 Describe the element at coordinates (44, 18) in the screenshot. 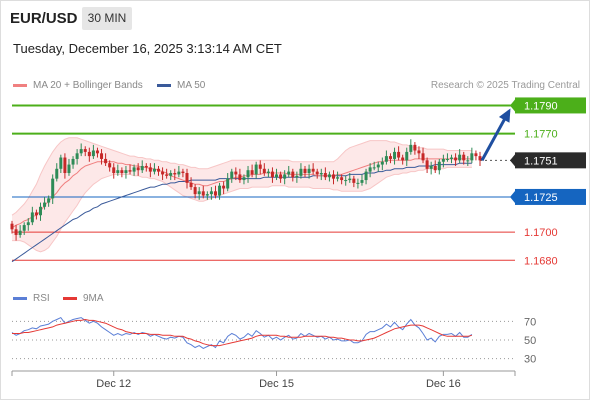

I see `symbol-title: EUR/USD` at that location.